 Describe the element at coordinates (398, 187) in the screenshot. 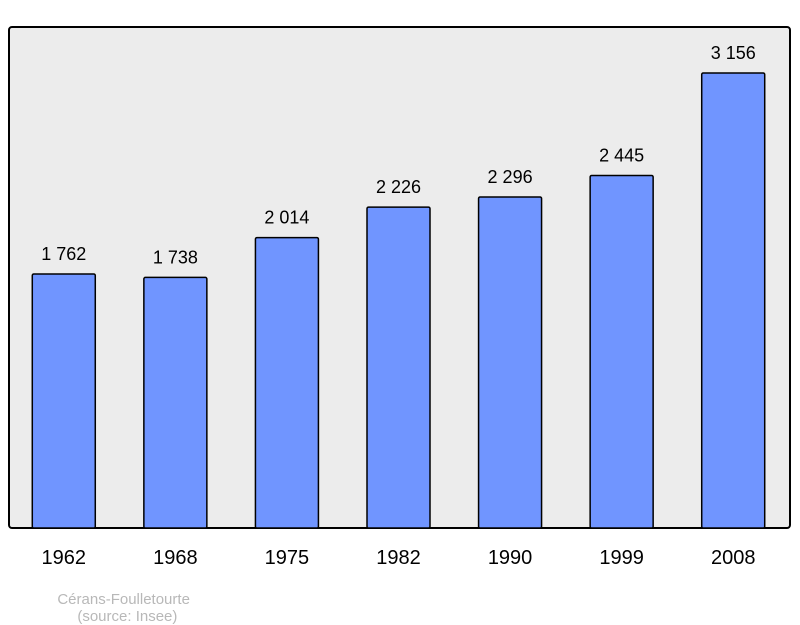

I see `data-label-1982: 2 226` at that location.